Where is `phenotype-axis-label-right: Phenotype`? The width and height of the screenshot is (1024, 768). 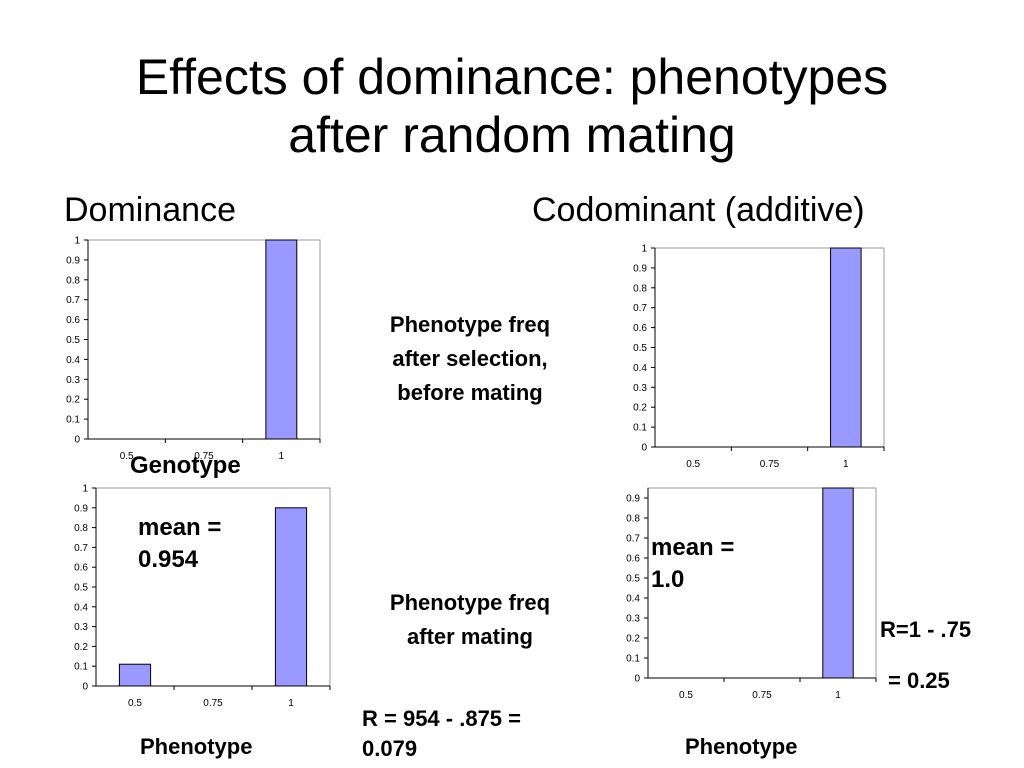
phenotype-axis-label-right: Phenotype is located at coordinates (741, 746).